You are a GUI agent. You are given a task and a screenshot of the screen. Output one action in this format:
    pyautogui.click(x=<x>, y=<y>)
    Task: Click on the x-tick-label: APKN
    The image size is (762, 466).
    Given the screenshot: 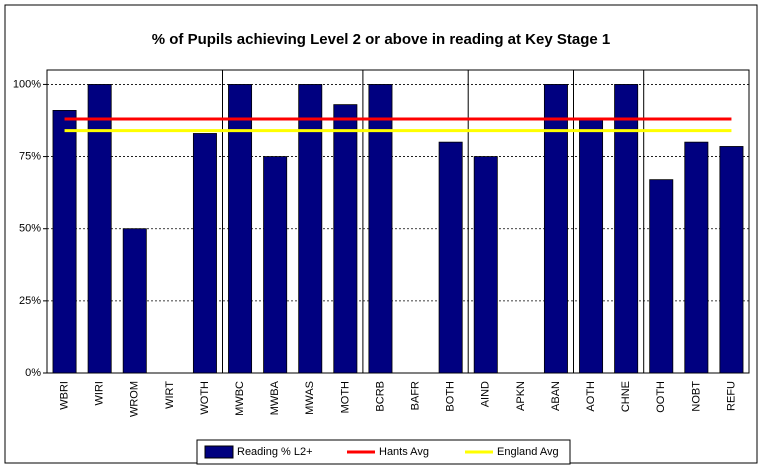 What is the action you would take?
    pyautogui.click(x=521, y=396)
    